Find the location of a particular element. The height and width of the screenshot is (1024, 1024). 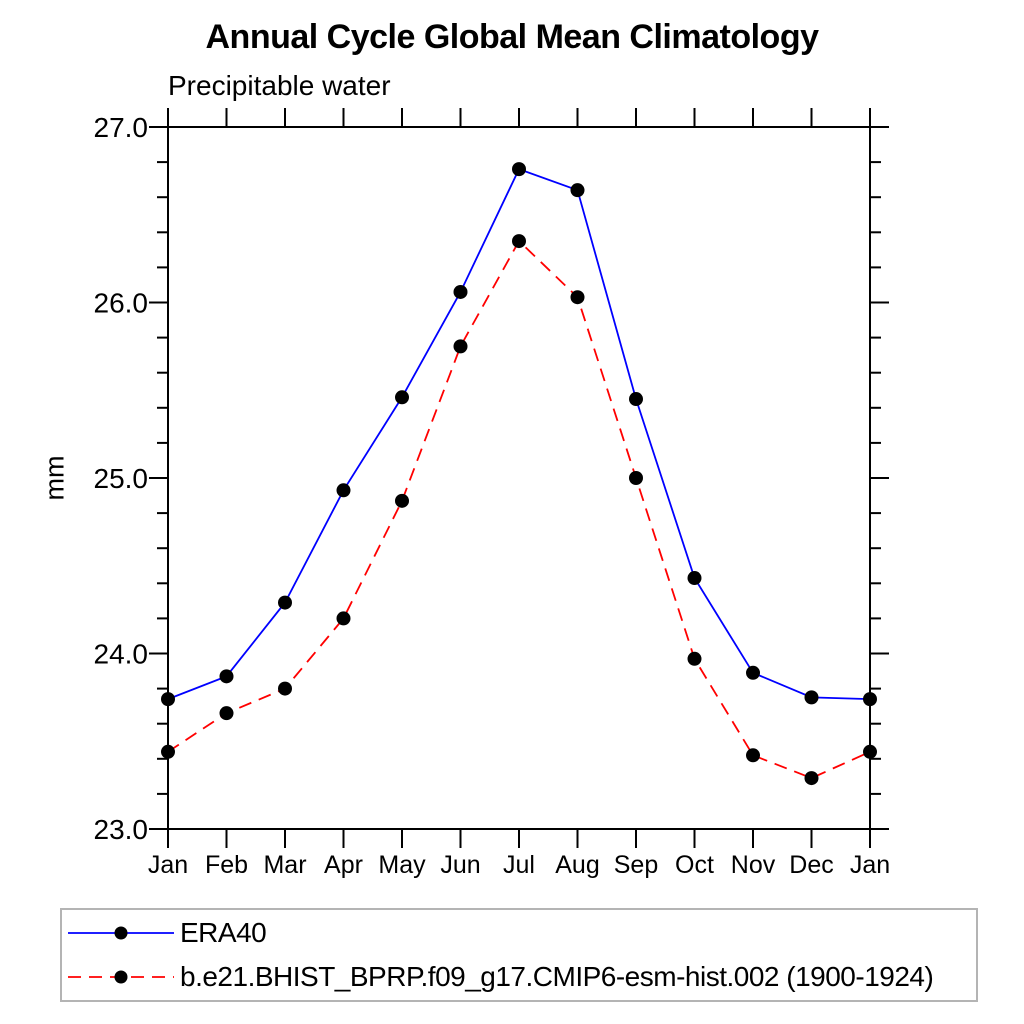

x-tick-label: Aug is located at coordinates (577, 865).